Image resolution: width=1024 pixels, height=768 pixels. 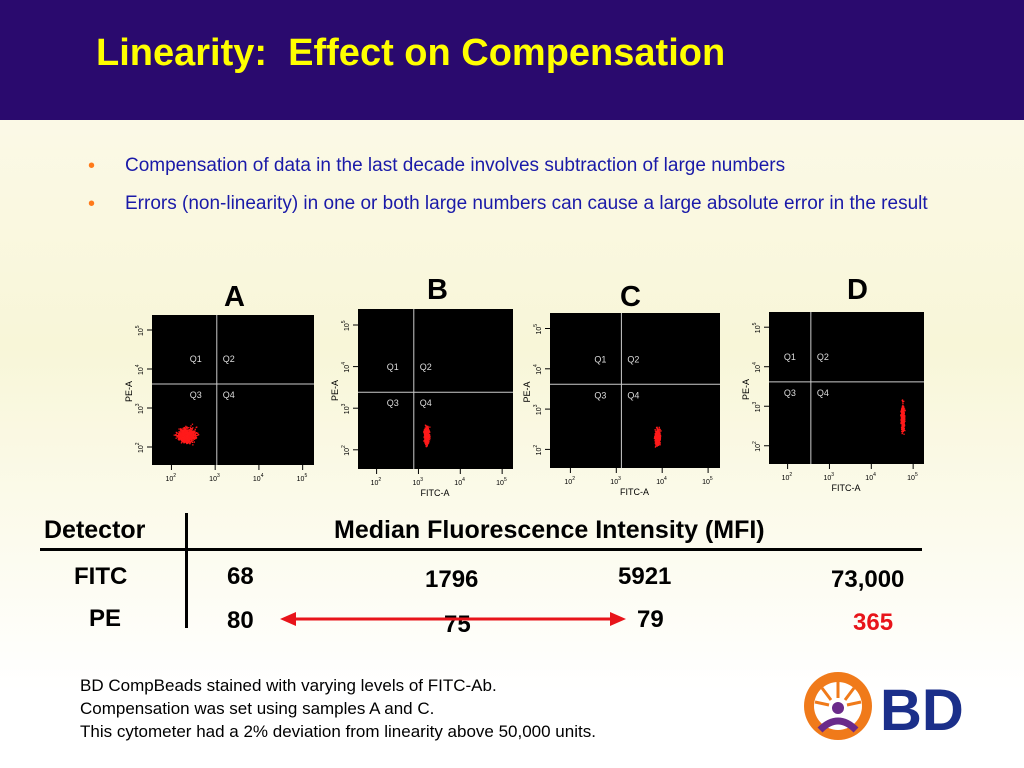 I want to click on slide-title: Linearity: Effect on Compensation, so click(x=411, y=53).